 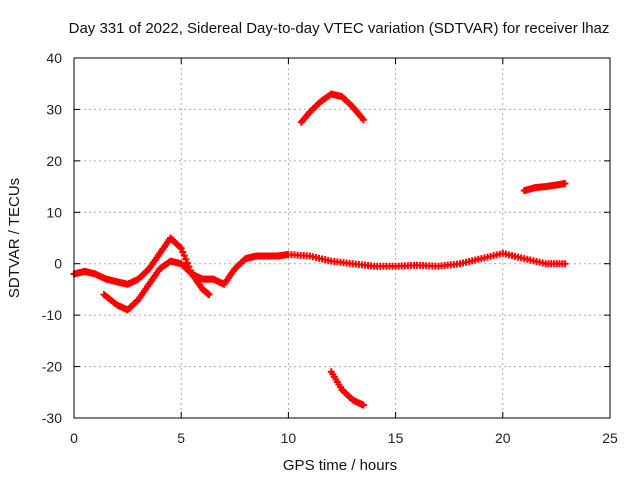 I want to click on y-tick-label: -30, so click(x=52, y=418).